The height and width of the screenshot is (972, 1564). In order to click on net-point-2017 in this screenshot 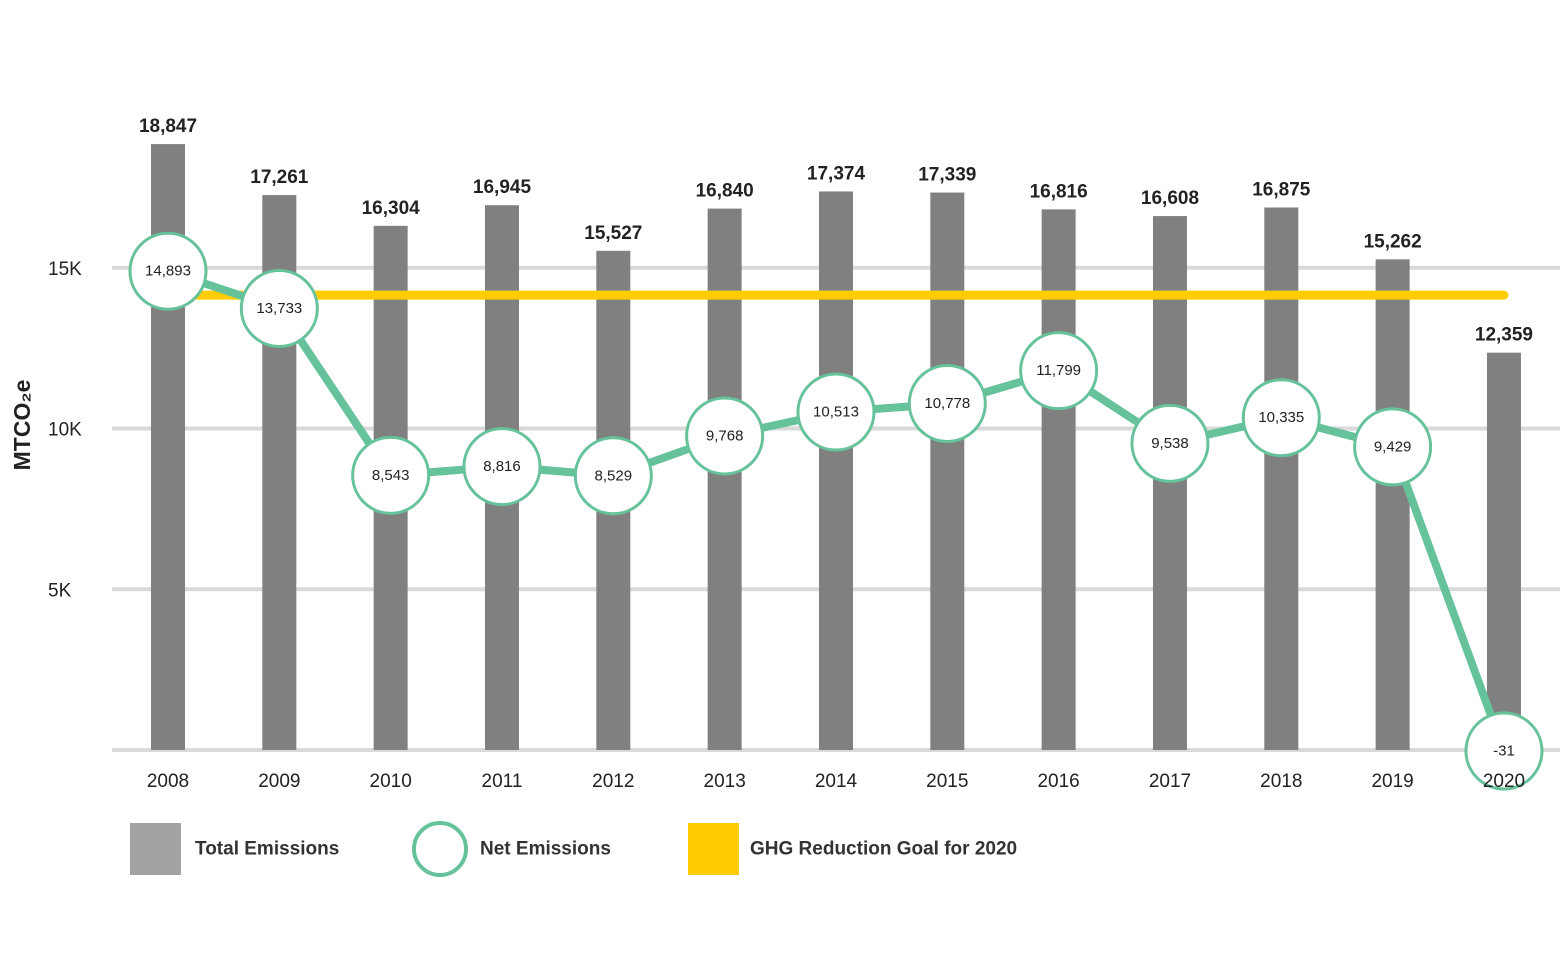, I will do `click(1170, 443)`.